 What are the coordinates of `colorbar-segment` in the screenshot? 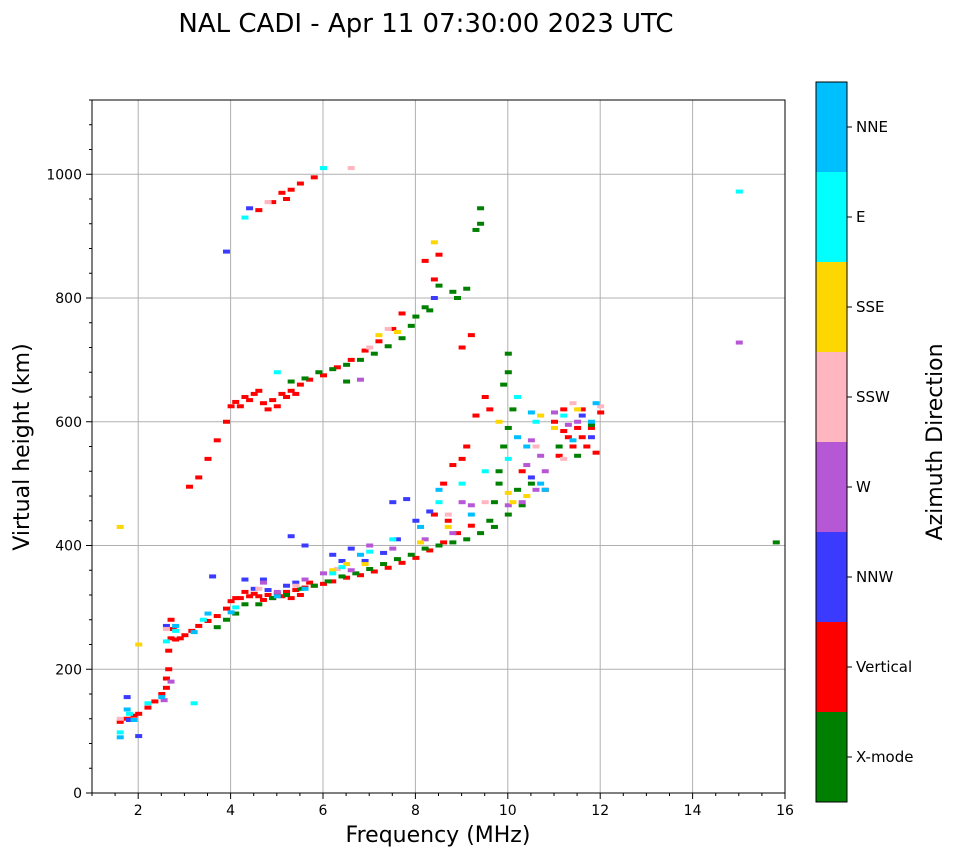 It's located at (831, 667).